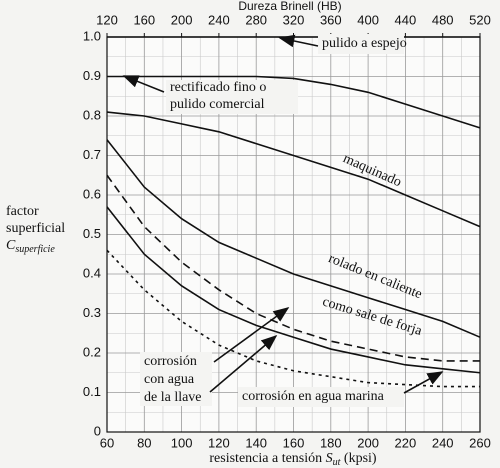  Describe the element at coordinates (92, 312) in the screenshot. I see `y-tick-label: 0.3` at that location.